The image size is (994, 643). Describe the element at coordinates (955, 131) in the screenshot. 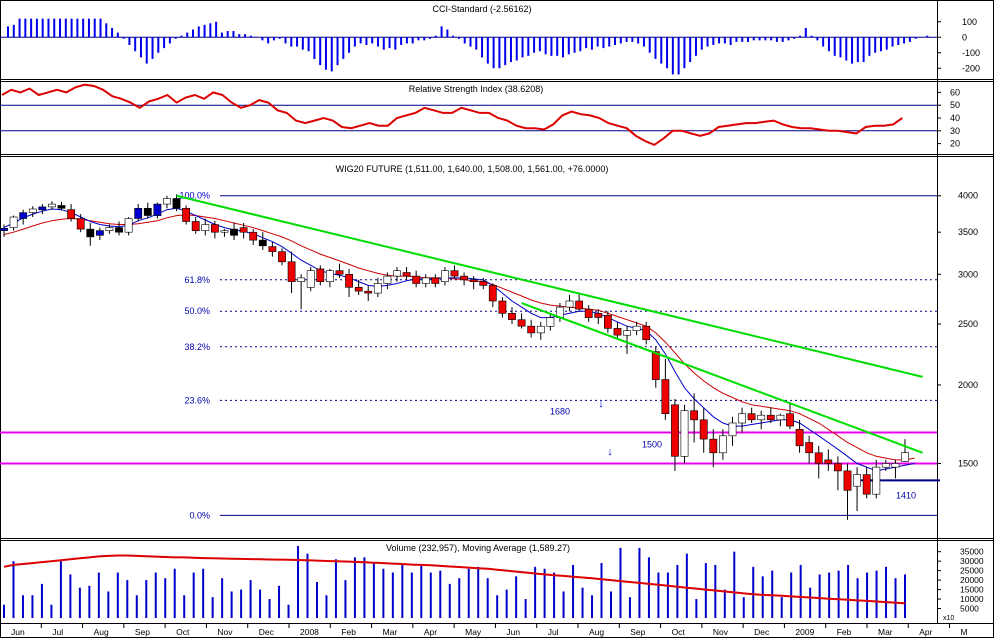

I see `rsi-tick-label: 30` at that location.